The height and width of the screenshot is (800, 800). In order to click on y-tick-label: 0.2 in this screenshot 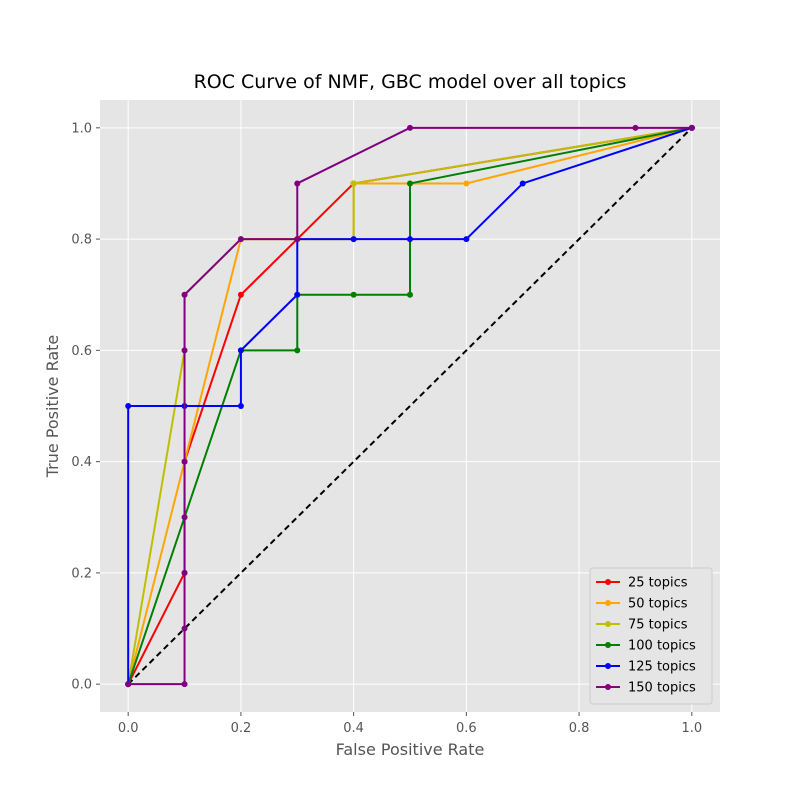, I will do `click(81, 573)`.